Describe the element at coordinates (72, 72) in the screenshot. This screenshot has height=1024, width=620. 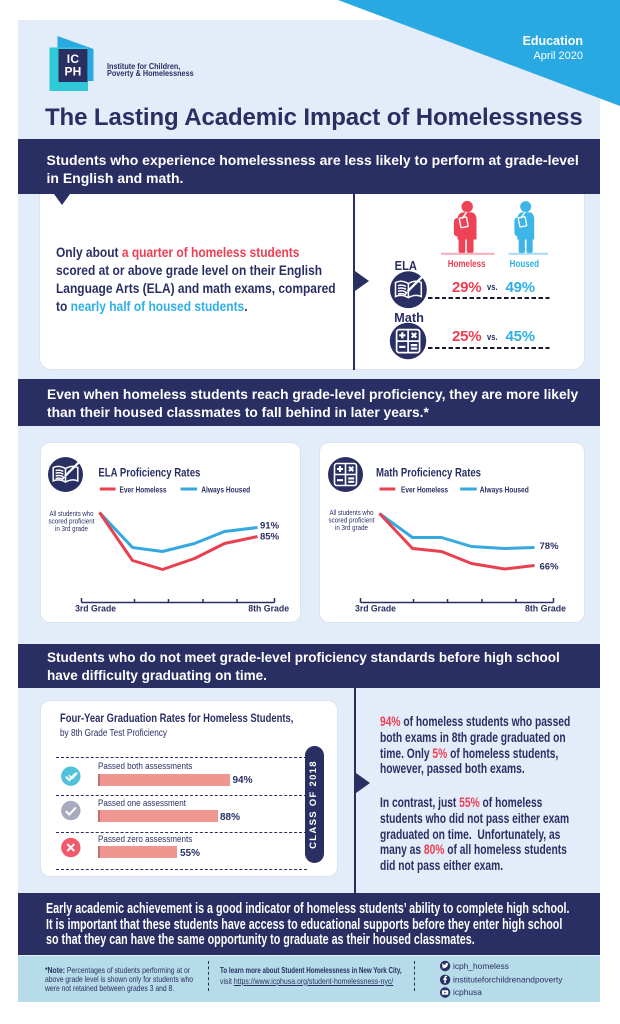
I see `svg-text: PH` at that location.